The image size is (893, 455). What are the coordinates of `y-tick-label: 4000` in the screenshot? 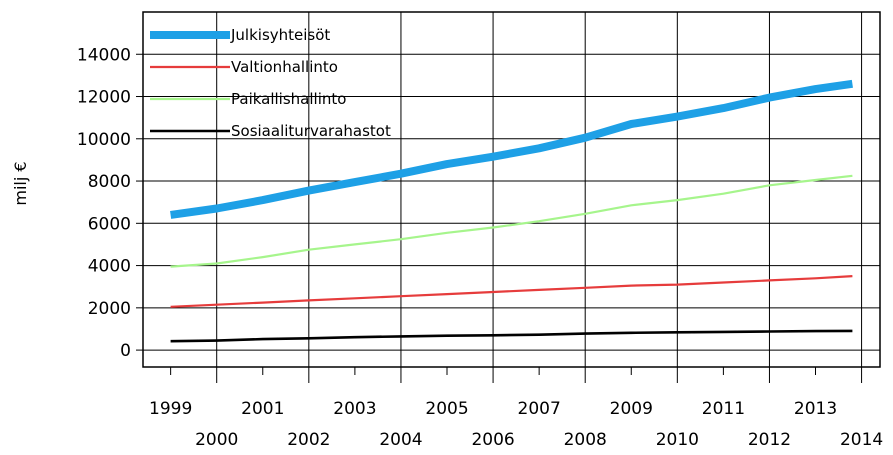 It's located at (109, 267).